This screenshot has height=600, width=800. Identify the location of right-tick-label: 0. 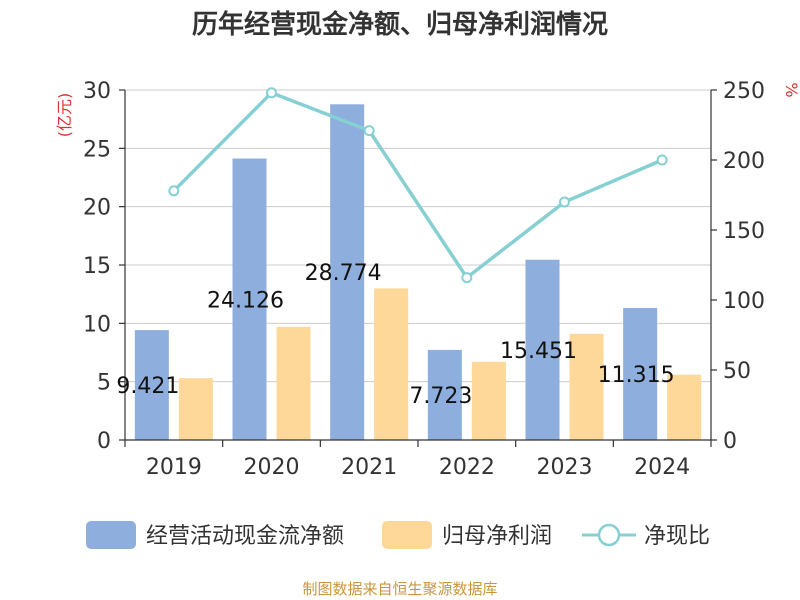
(730, 441).